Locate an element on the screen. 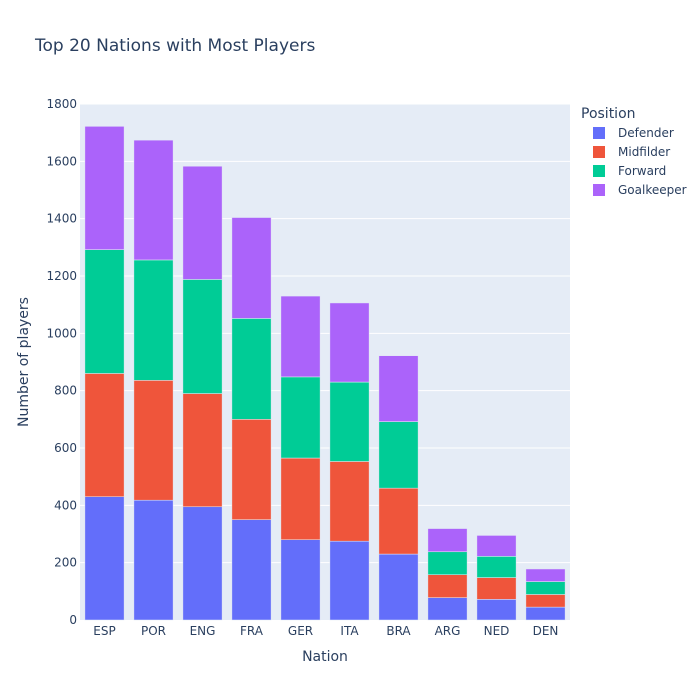 Image resolution: width=700 pixels, height=700 pixels. bar-eng-midfilder is located at coordinates (202, 450).